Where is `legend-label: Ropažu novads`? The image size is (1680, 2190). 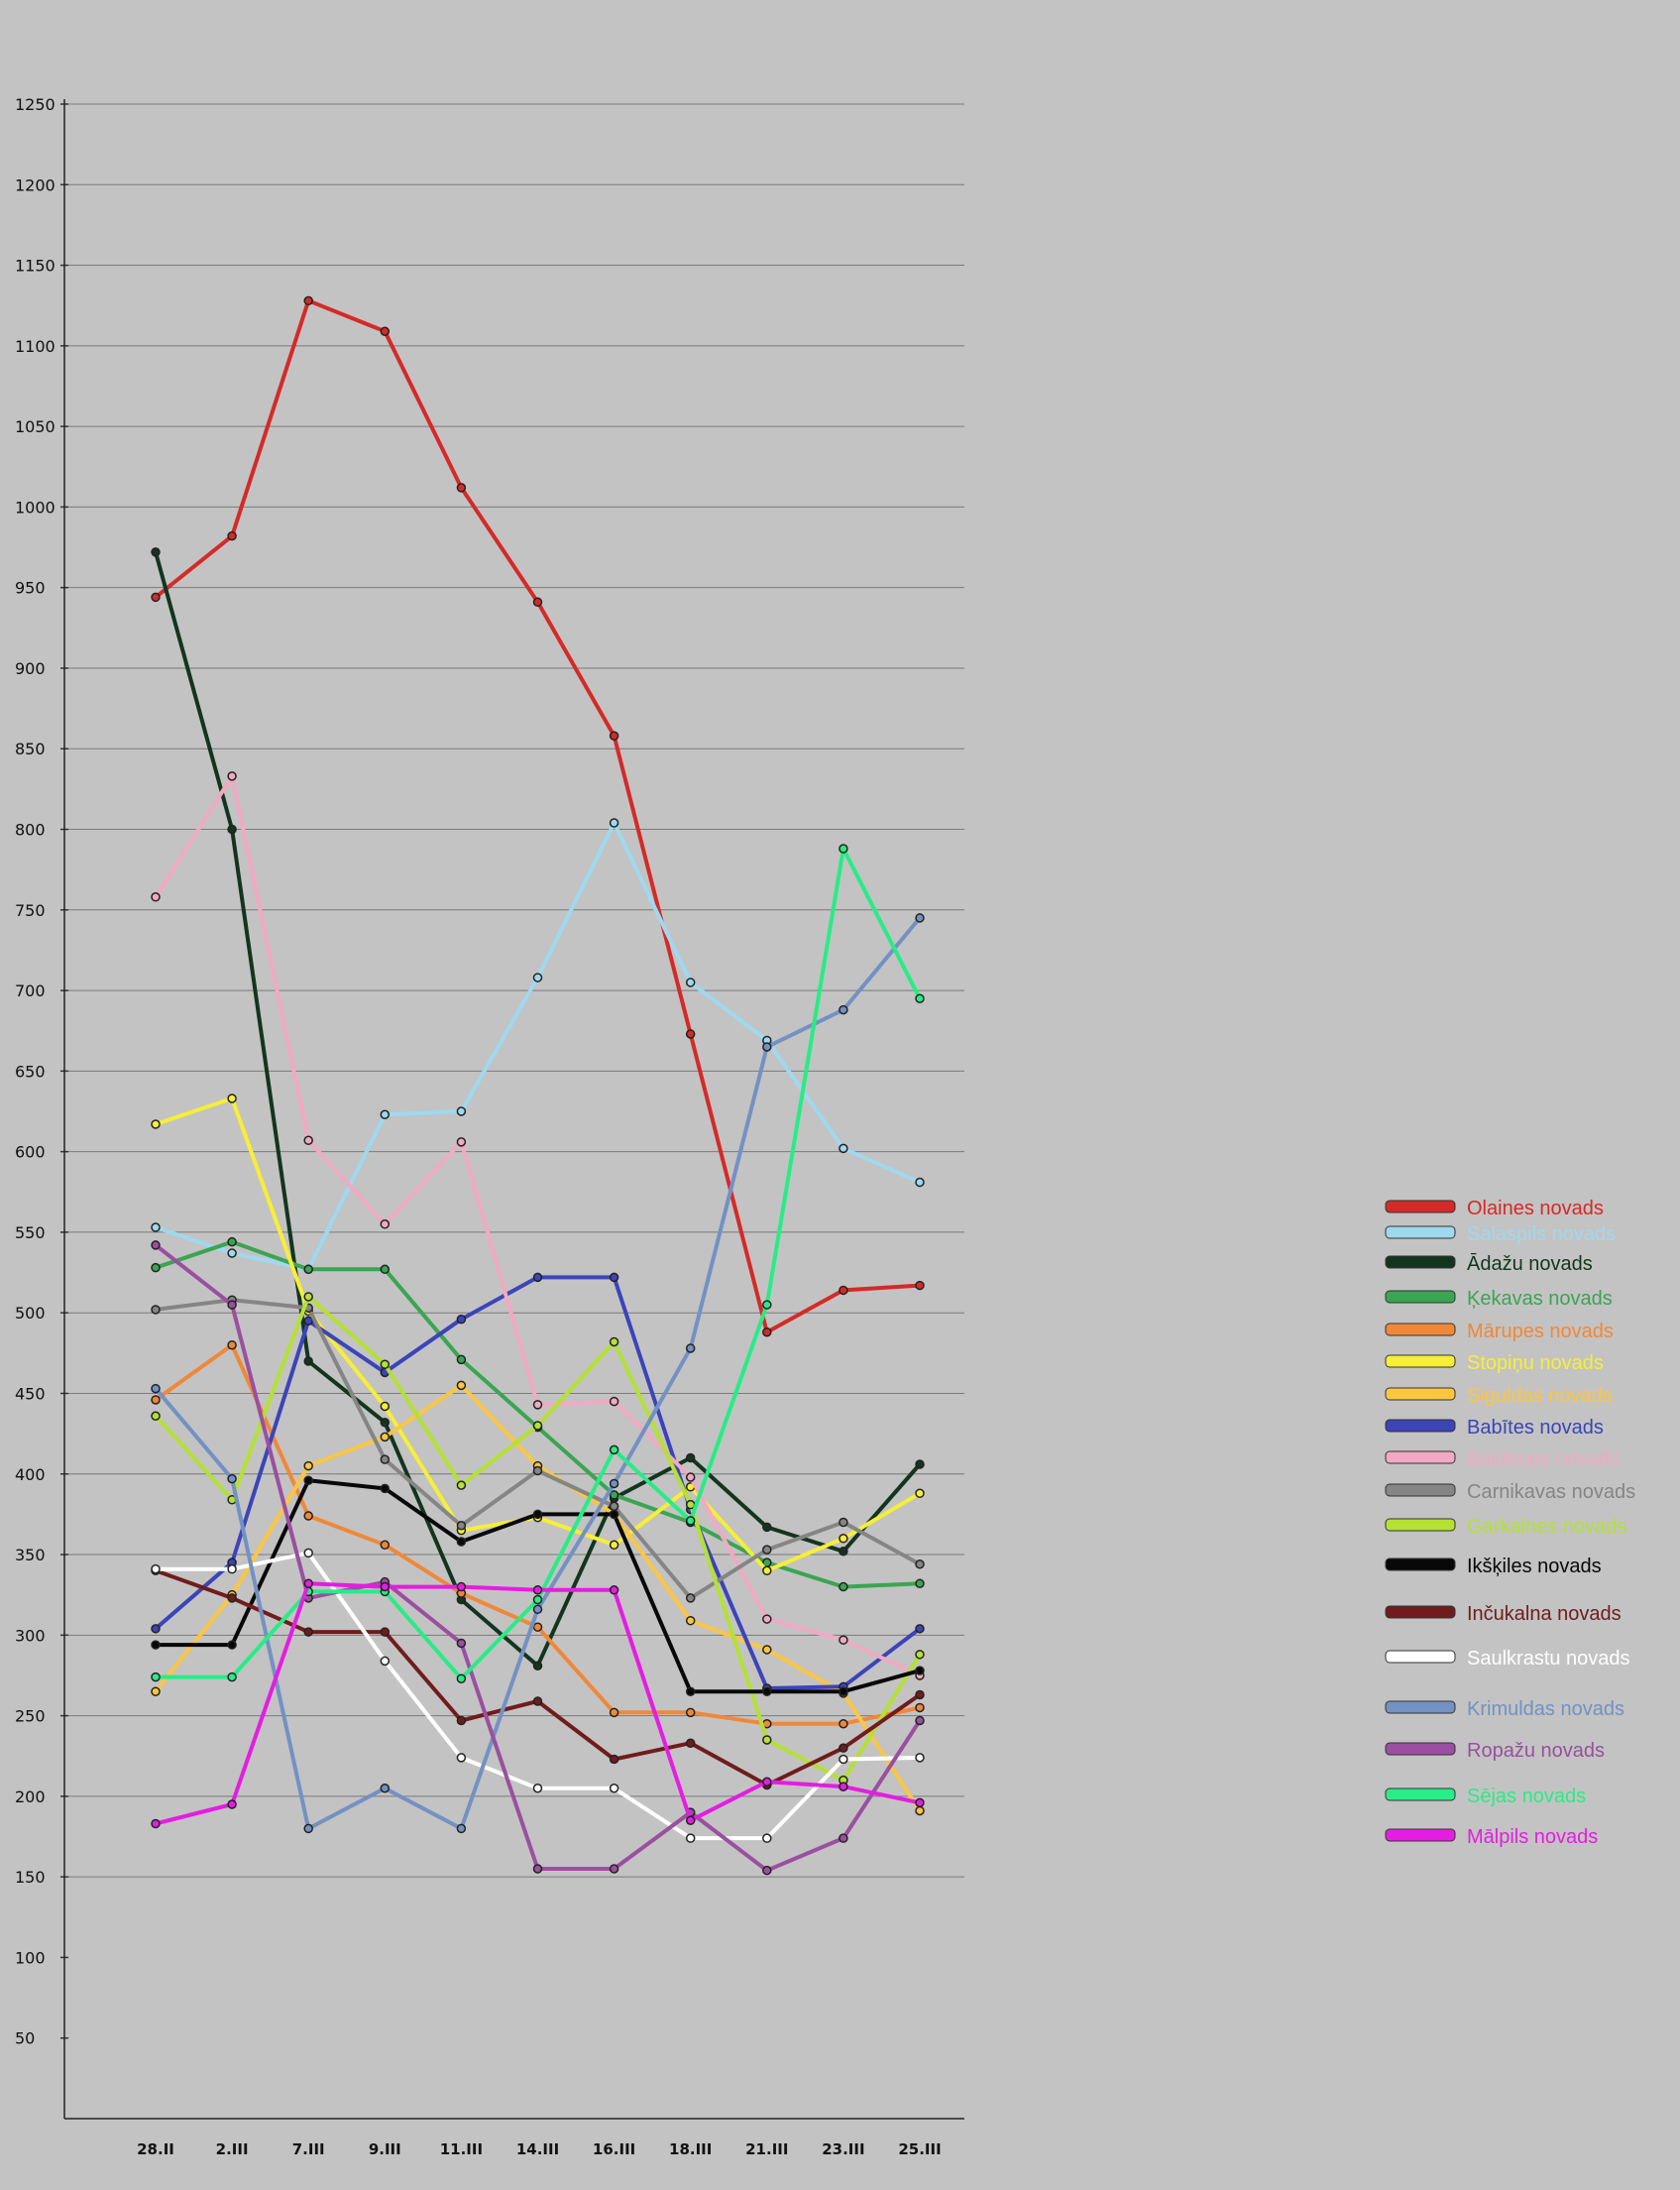
legend-label: Ropažu novads is located at coordinates (1536, 1751).